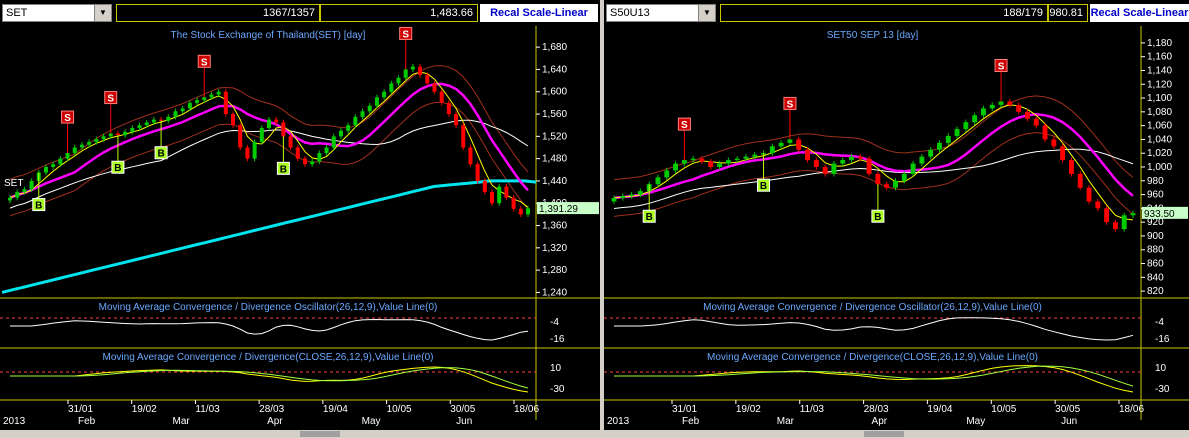 Image resolution: width=1189 pixels, height=438 pixels. I want to click on symbol-select: SET ▼, so click(57, 13).